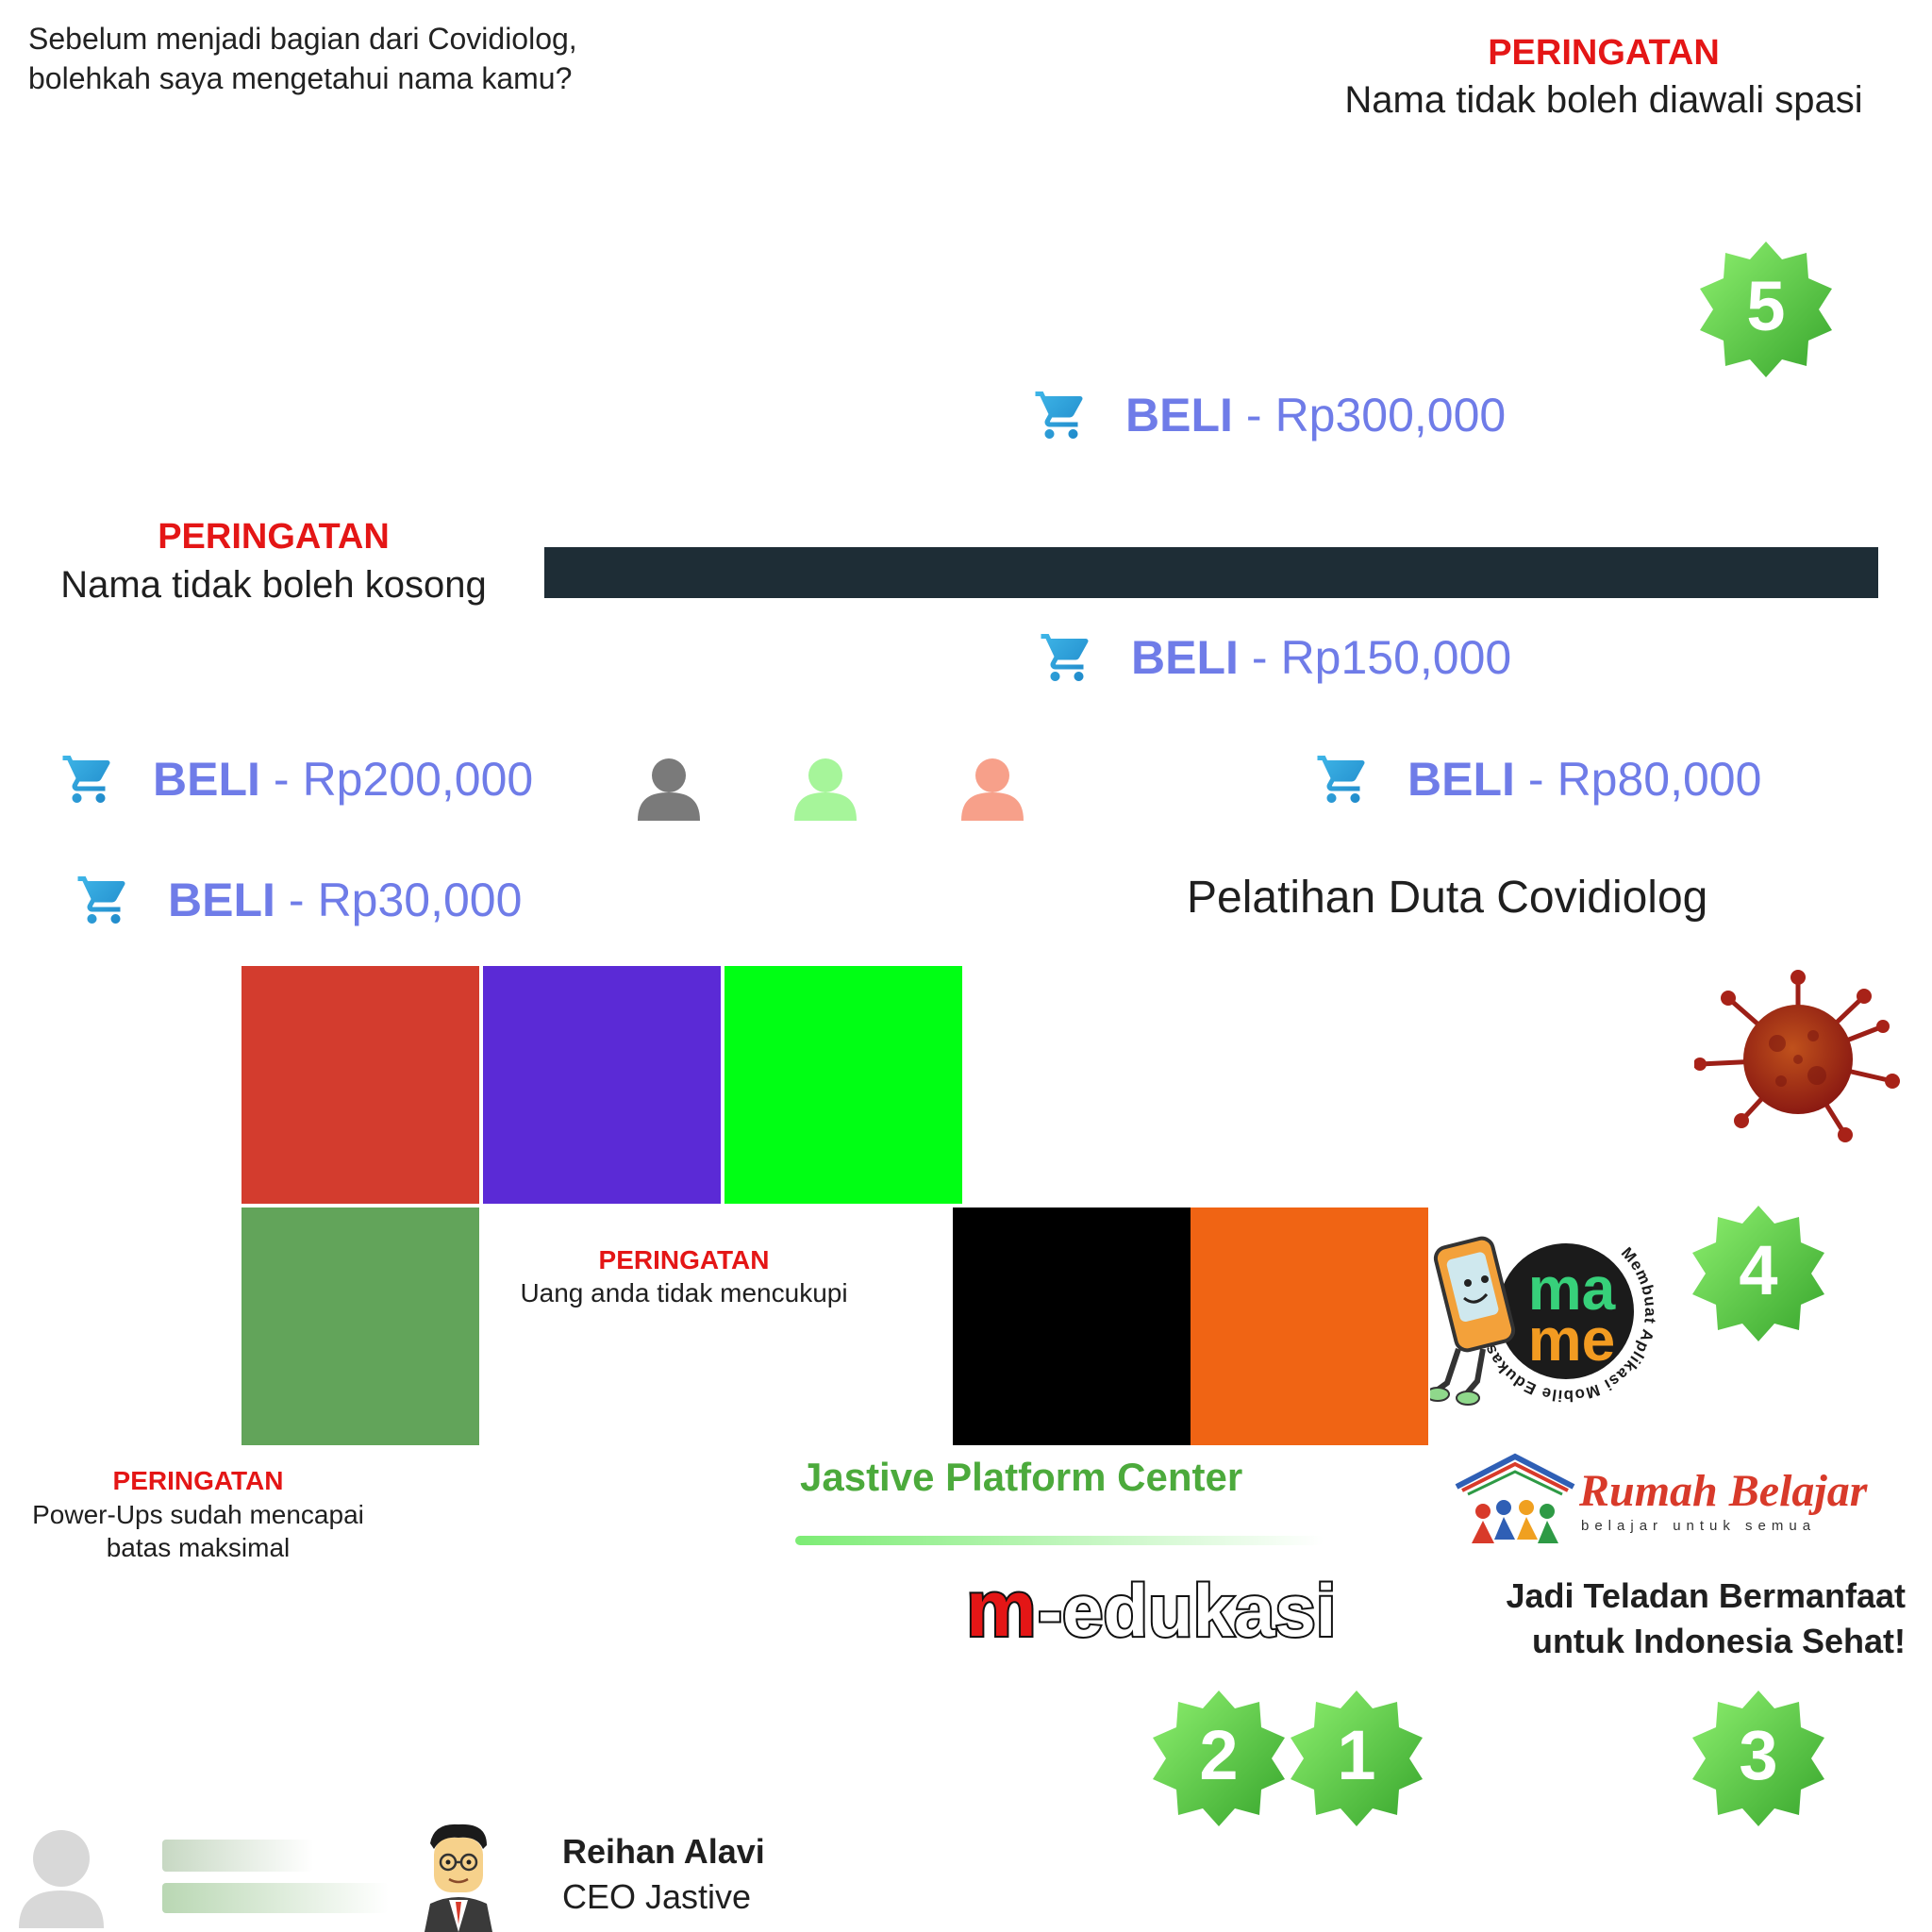  I want to click on buy-price: Rp200,000, so click(418, 779).